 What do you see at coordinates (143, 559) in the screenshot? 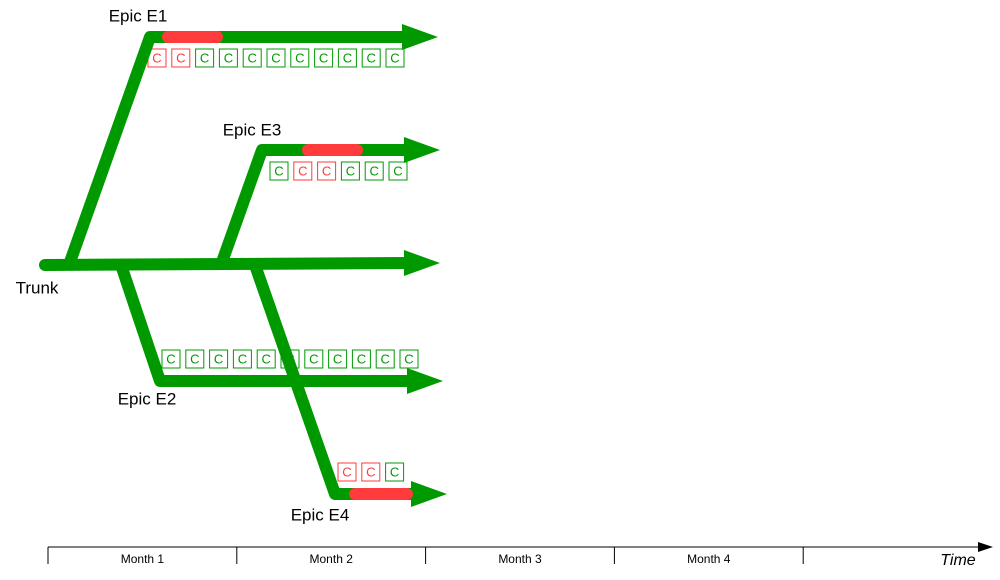
I see `month-label: Month 1` at bounding box center [143, 559].